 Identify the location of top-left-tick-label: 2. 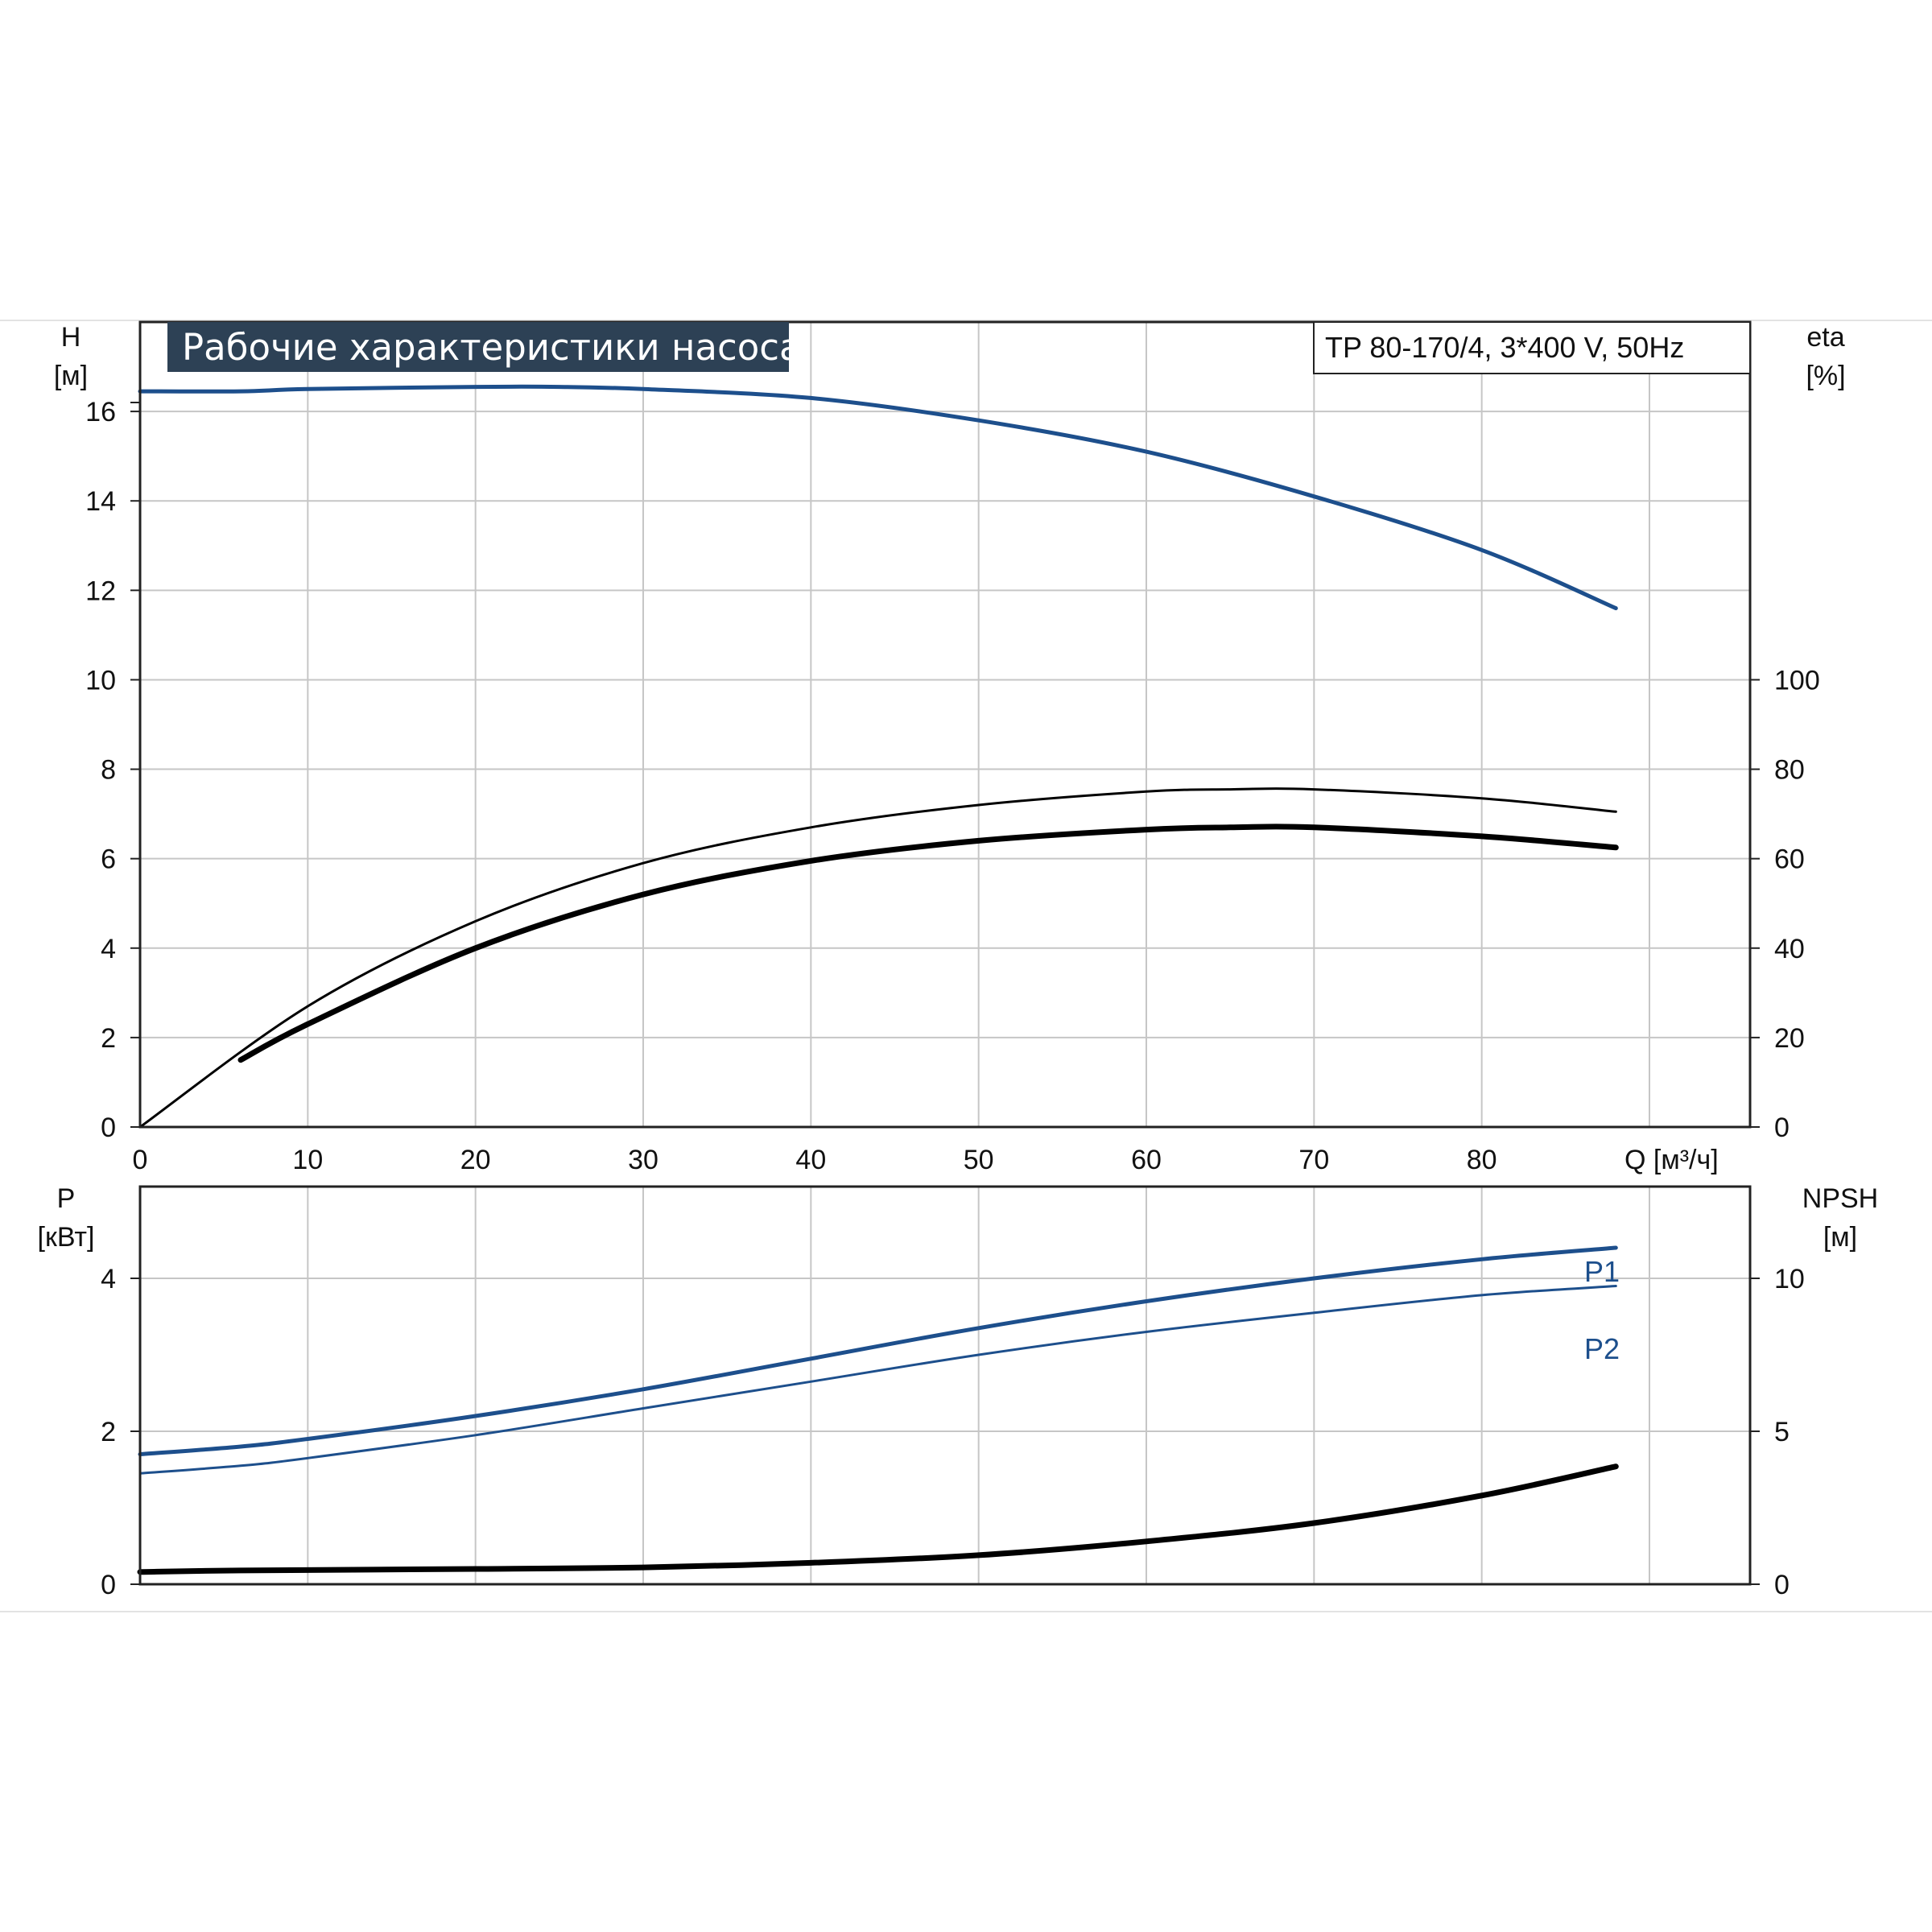
(108, 1038).